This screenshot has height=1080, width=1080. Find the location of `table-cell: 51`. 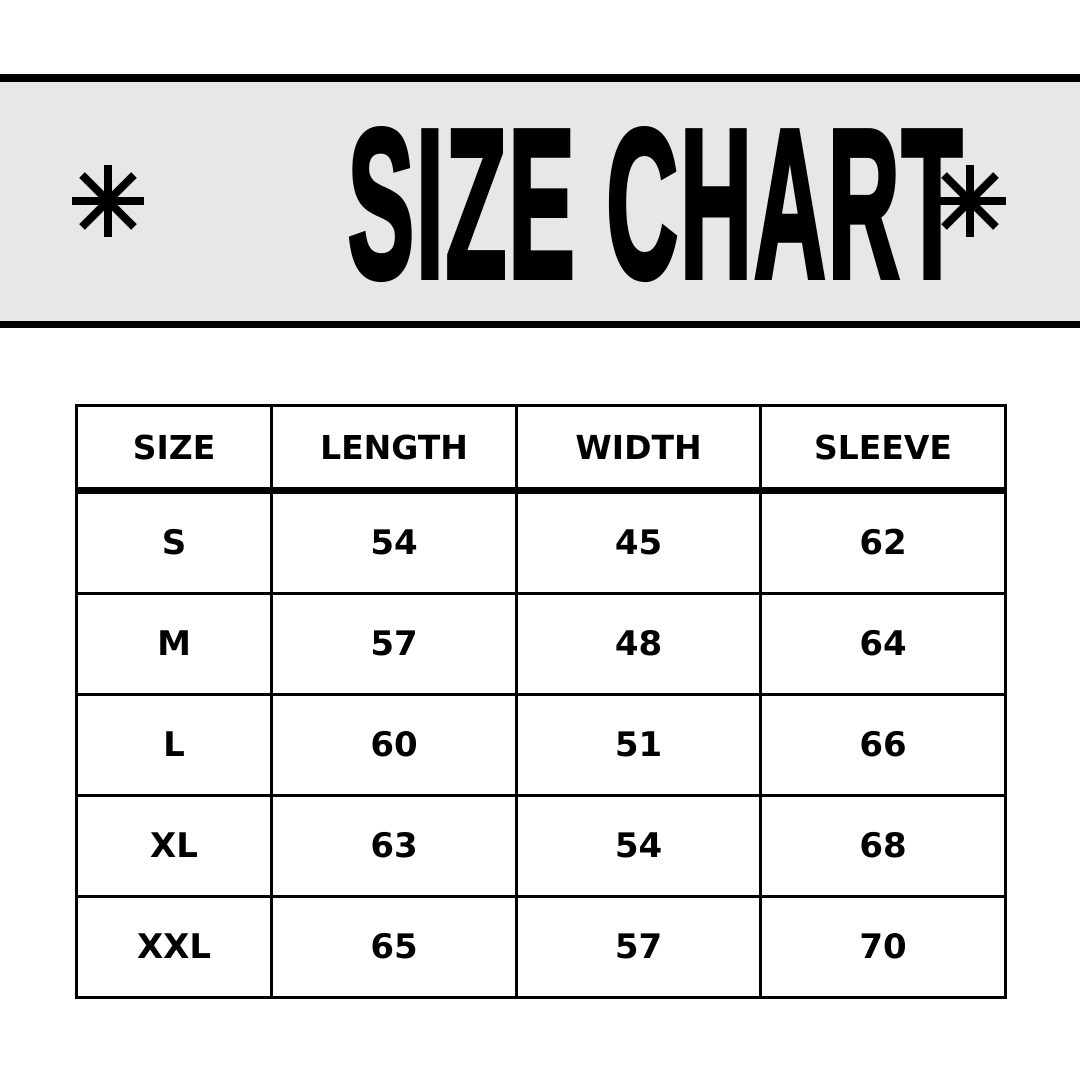

table-cell: 51 is located at coordinates (638, 745).